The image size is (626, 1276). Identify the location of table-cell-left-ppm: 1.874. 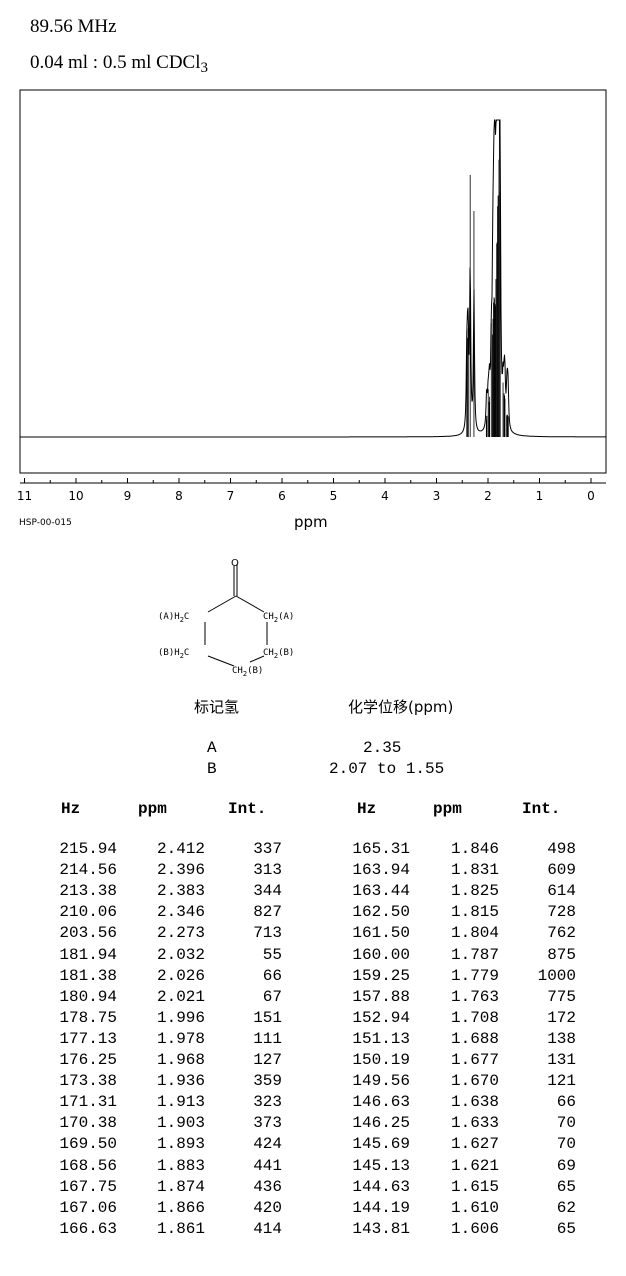
(180, 1186).